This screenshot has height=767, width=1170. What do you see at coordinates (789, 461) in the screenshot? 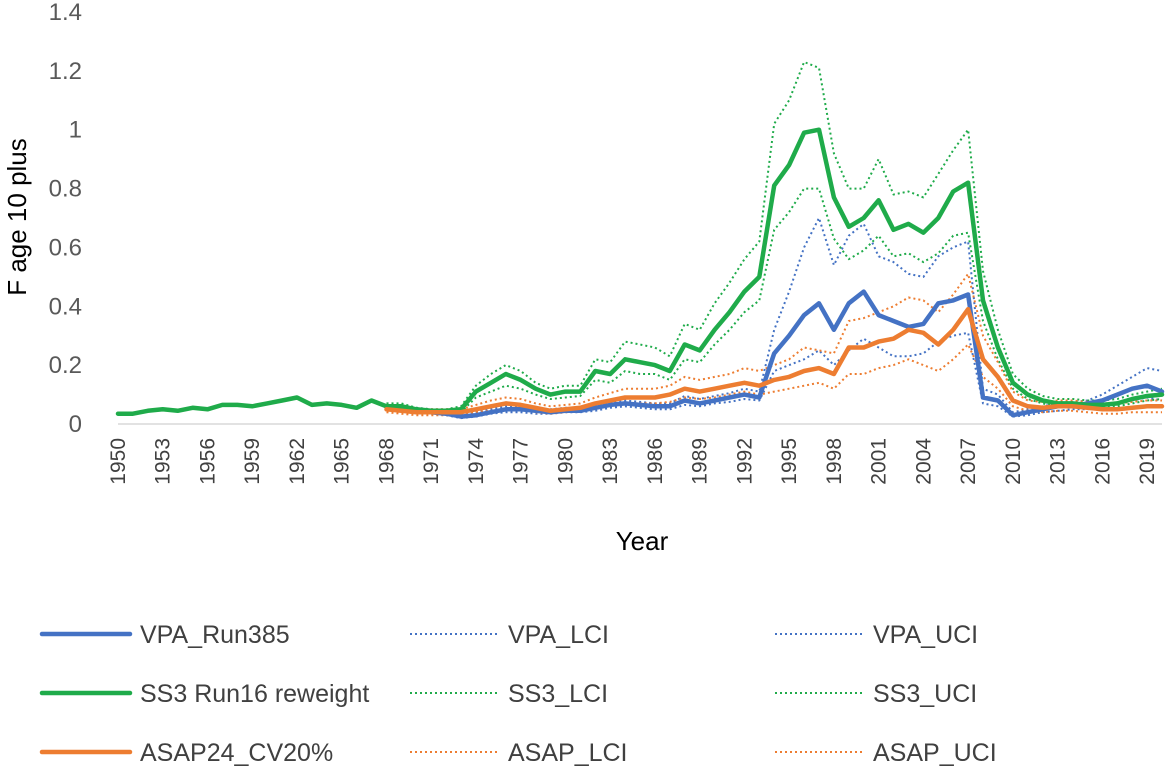
I see `x-tick-label: 1995` at bounding box center [789, 461].